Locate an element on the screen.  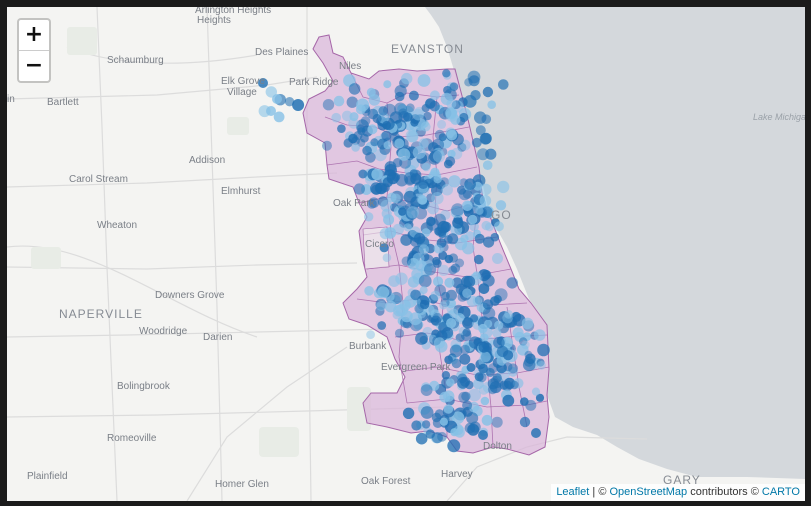
zoom-in-button: + is located at coordinates (34, 34).